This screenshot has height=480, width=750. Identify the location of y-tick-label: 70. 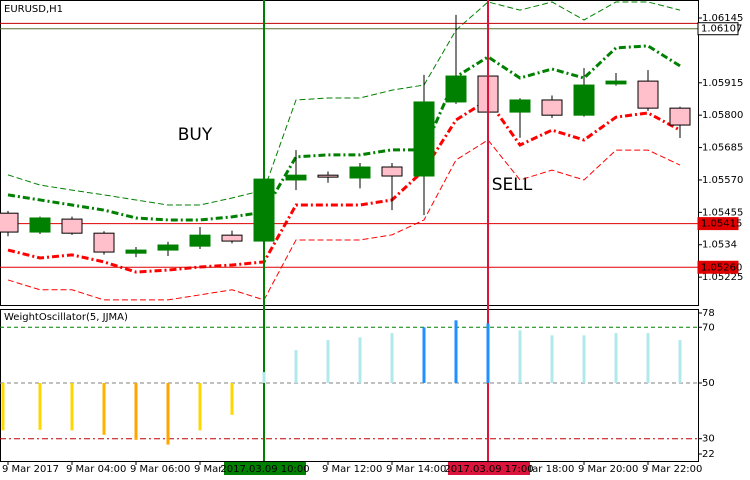
(708, 327).